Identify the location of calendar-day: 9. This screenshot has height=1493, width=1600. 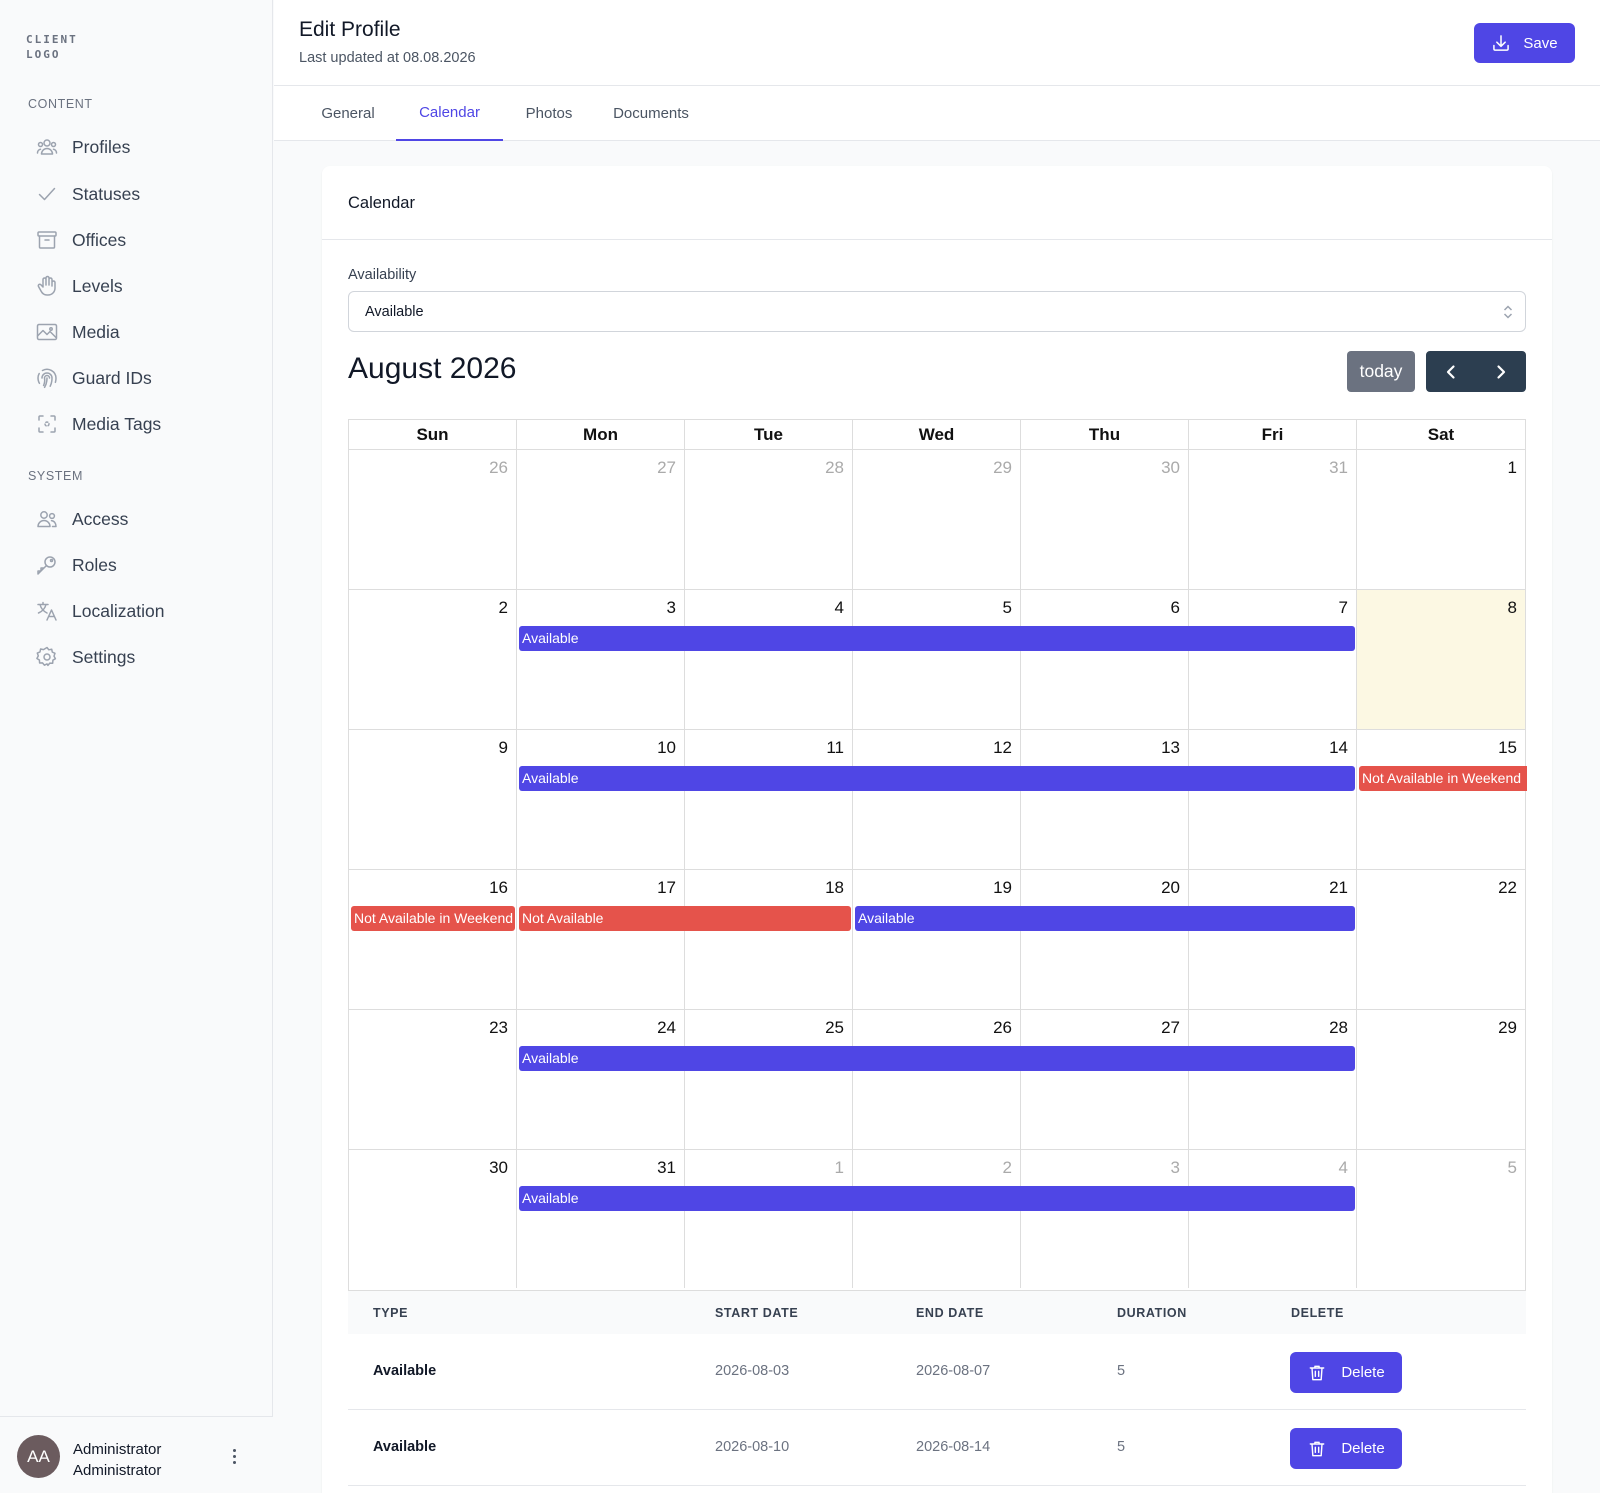
(433, 800).